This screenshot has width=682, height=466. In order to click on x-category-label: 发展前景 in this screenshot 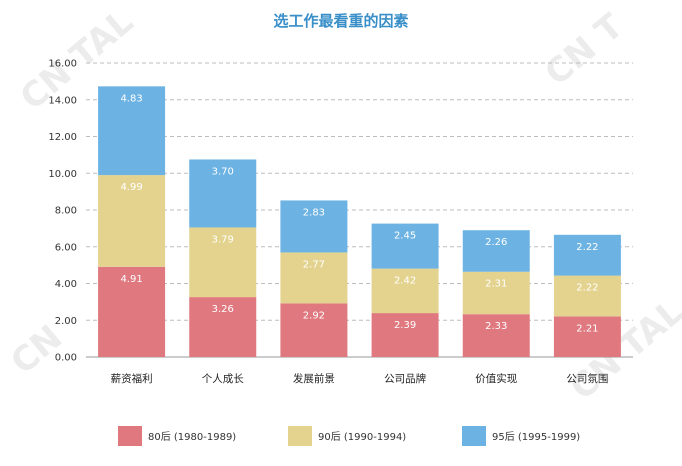, I will do `click(314, 378)`.